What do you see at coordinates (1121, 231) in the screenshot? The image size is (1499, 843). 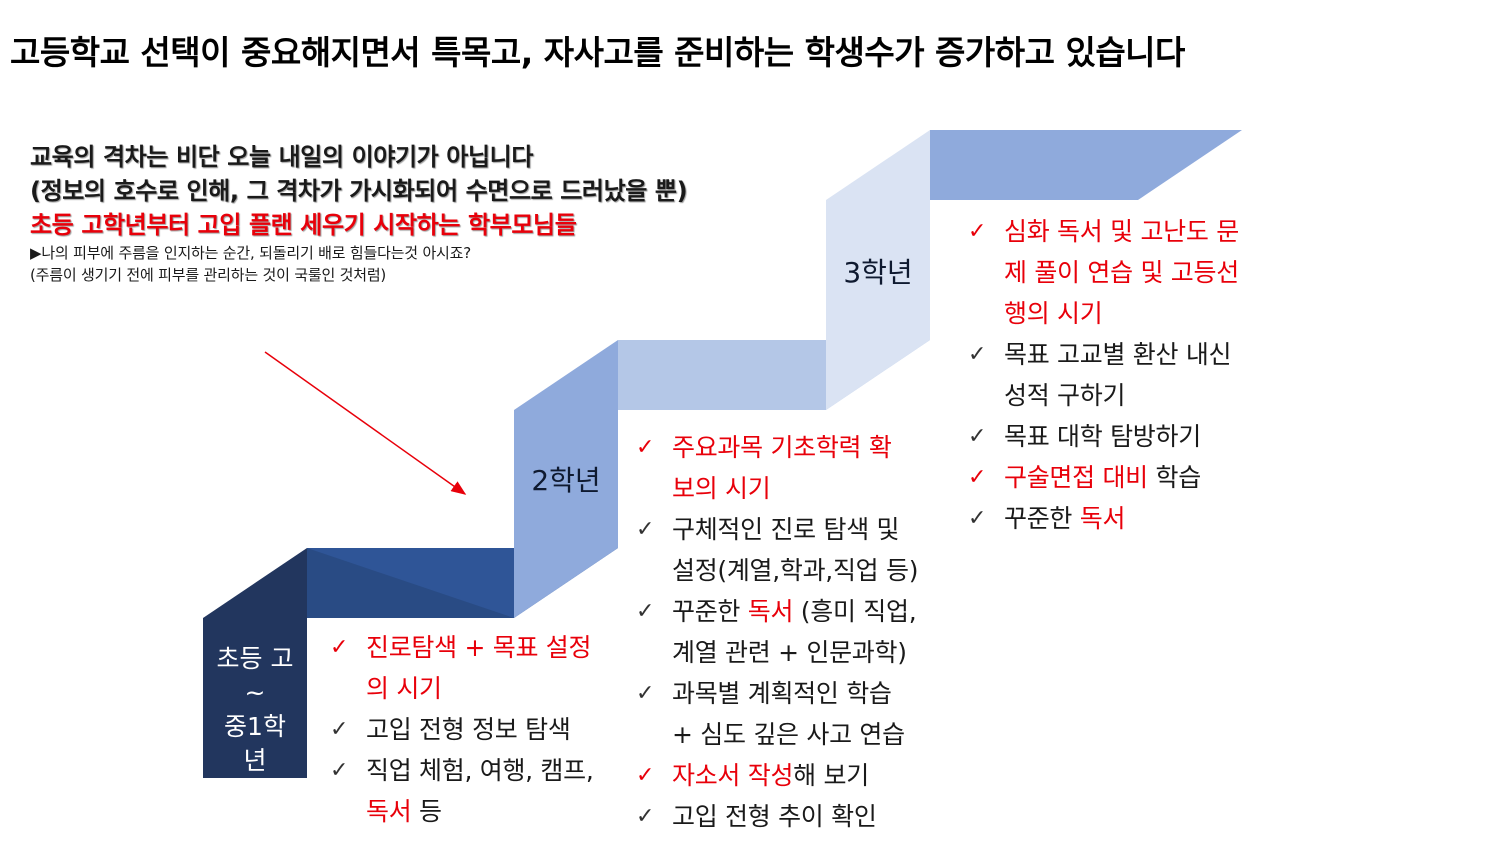 I see `highlight-text: 심화 독서 및 고난도 문` at bounding box center [1121, 231].